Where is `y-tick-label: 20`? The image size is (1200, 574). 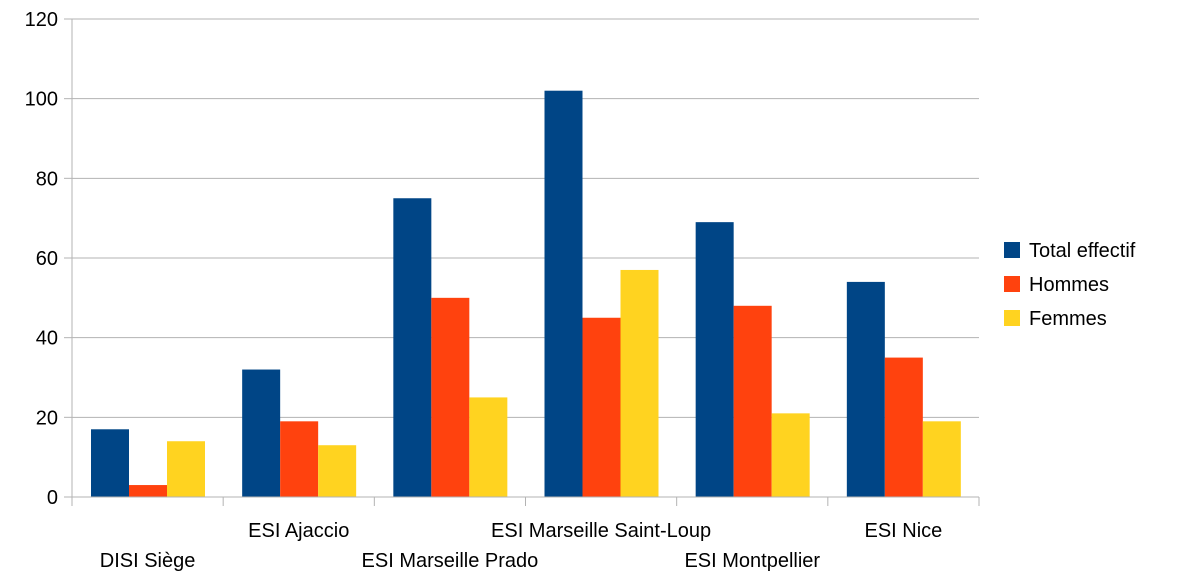 y-tick-label: 20 is located at coordinates (47, 418).